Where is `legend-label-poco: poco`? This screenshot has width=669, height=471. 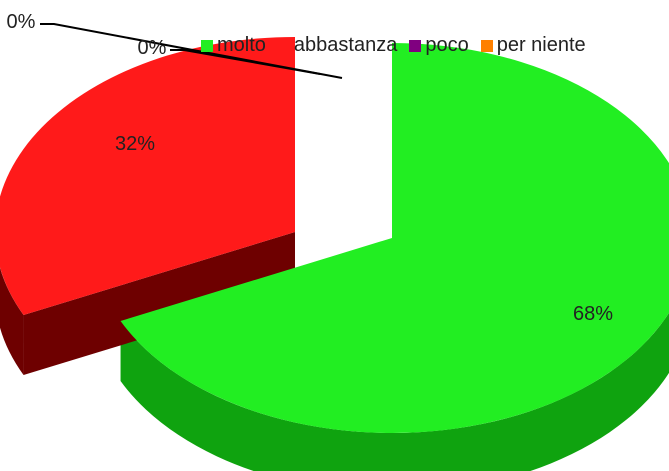 legend-label-poco: poco is located at coordinates (447, 45).